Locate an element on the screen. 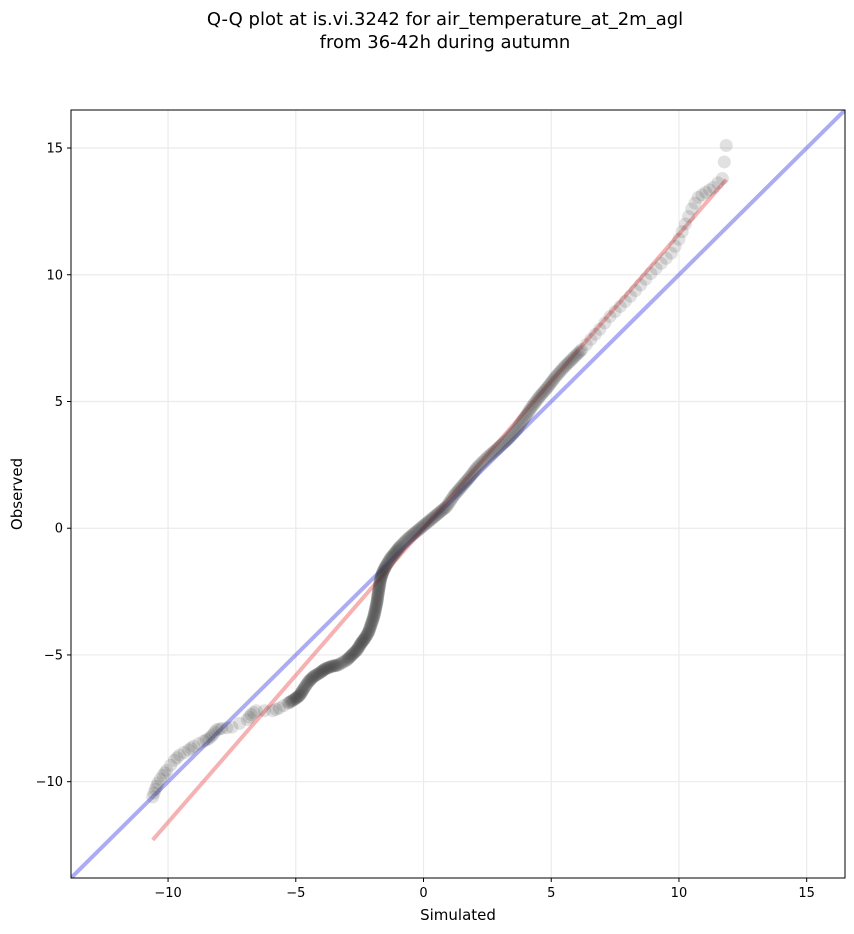  y-axis-label: Observed is located at coordinates (17, 494).